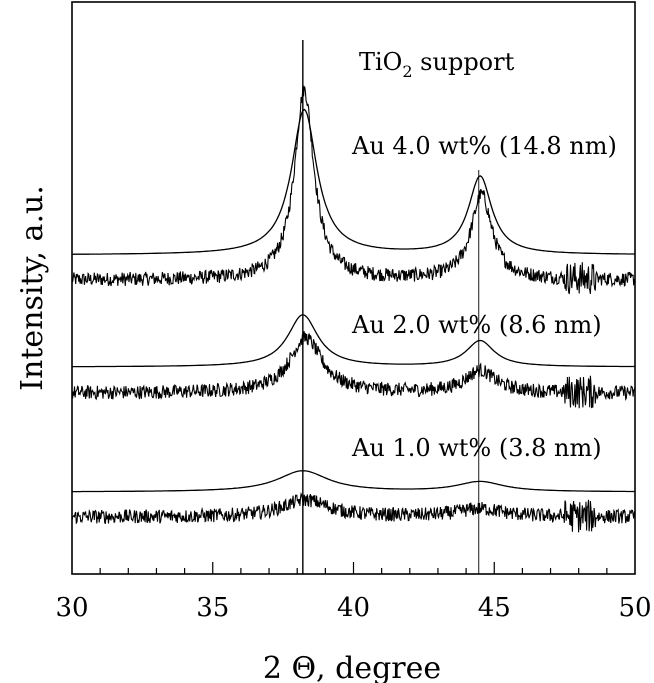 The height and width of the screenshot is (683, 654). What do you see at coordinates (32, 288) in the screenshot?
I see `y-axis-title: Intensity, a.u.` at bounding box center [32, 288].